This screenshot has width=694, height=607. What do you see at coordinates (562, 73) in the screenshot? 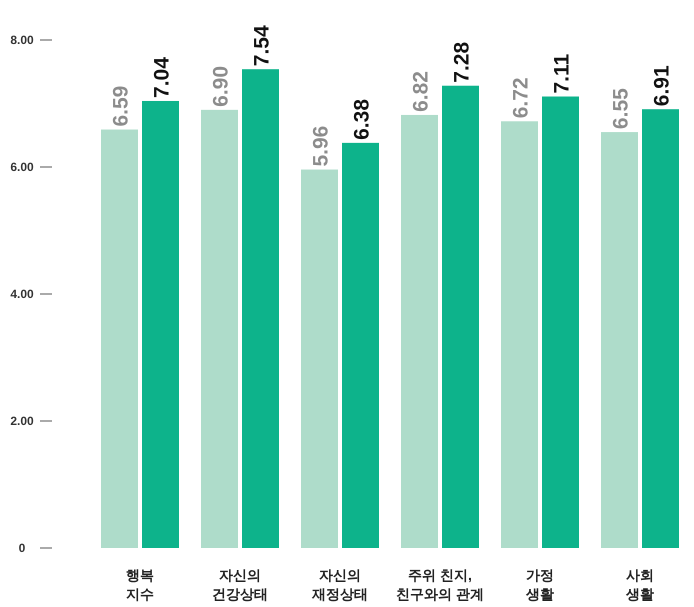
I see `data-label: 7.11` at bounding box center [562, 73].